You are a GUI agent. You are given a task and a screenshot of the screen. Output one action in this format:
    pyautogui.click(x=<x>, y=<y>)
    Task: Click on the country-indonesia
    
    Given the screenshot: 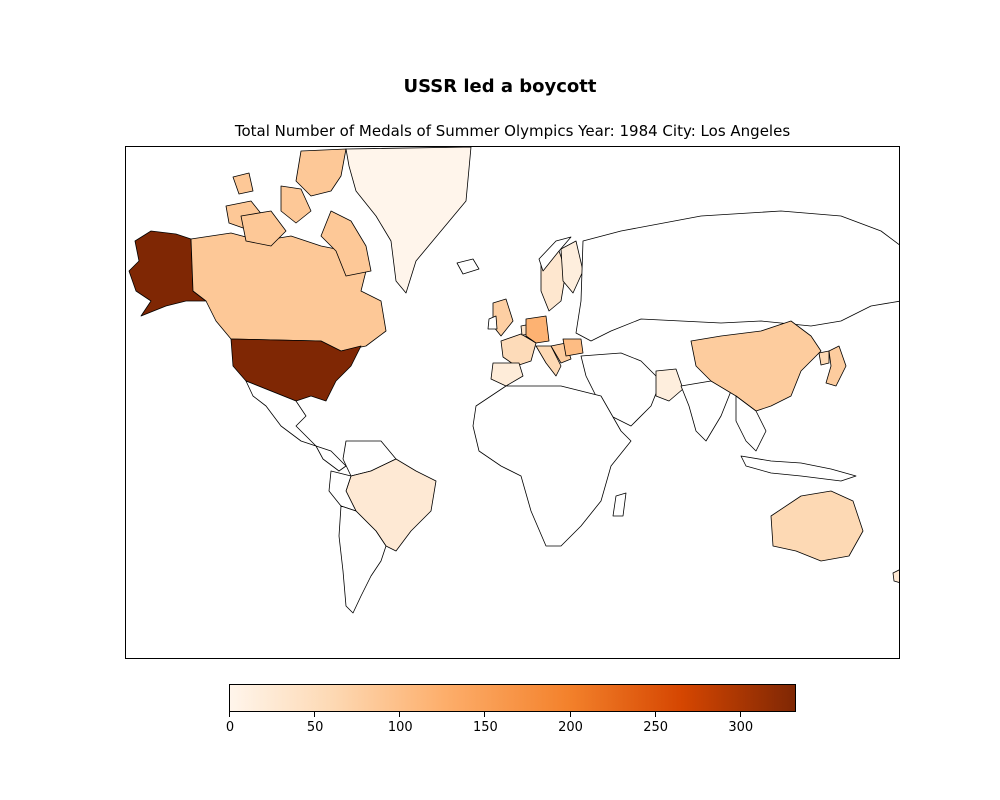 What is the action you would take?
    pyautogui.click(x=798, y=468)
    